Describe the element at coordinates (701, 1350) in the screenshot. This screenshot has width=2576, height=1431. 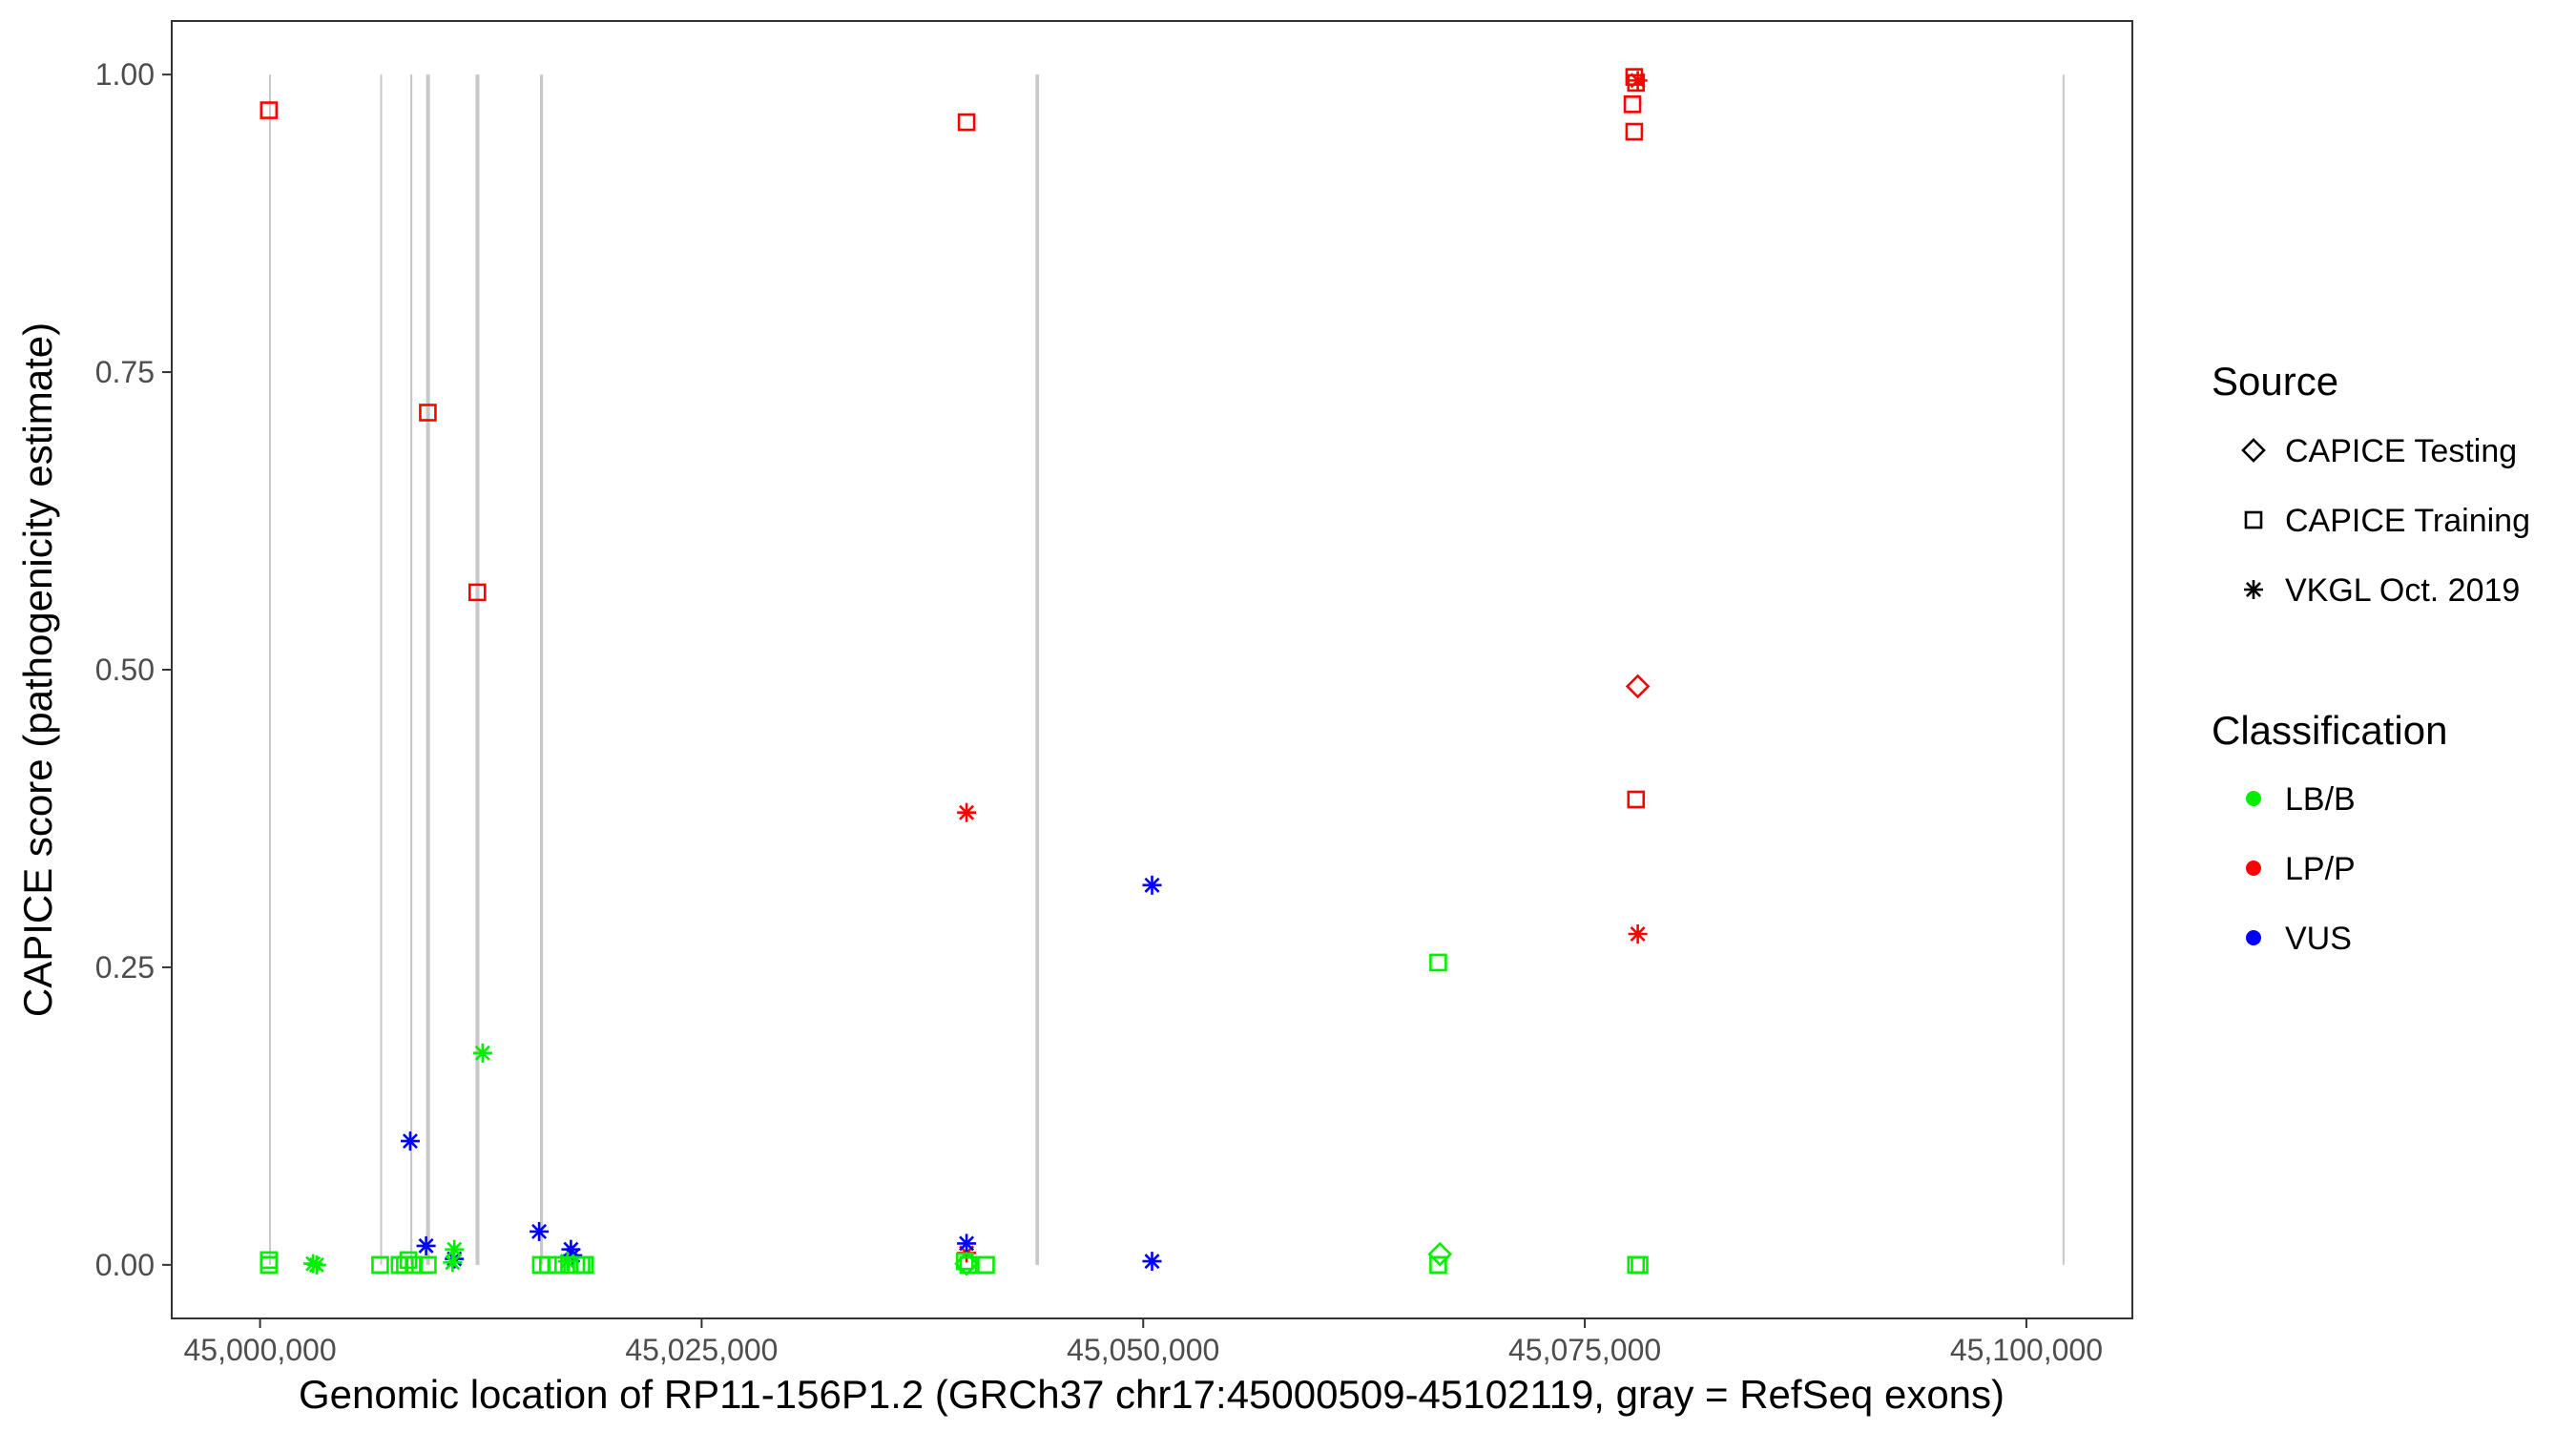
I see `x-tick-label: 45,025,000` at that location.